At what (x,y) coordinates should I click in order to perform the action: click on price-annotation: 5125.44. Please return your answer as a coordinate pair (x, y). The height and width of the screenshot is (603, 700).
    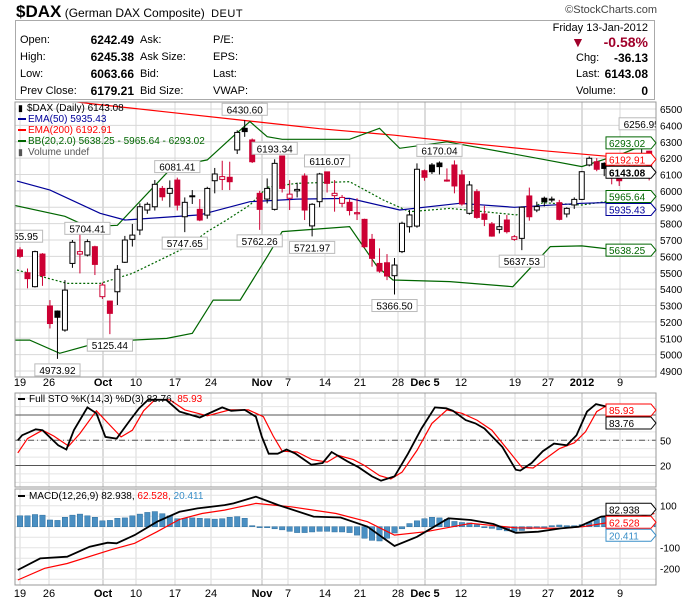
    Looking at the image, I should click on (110, 346).